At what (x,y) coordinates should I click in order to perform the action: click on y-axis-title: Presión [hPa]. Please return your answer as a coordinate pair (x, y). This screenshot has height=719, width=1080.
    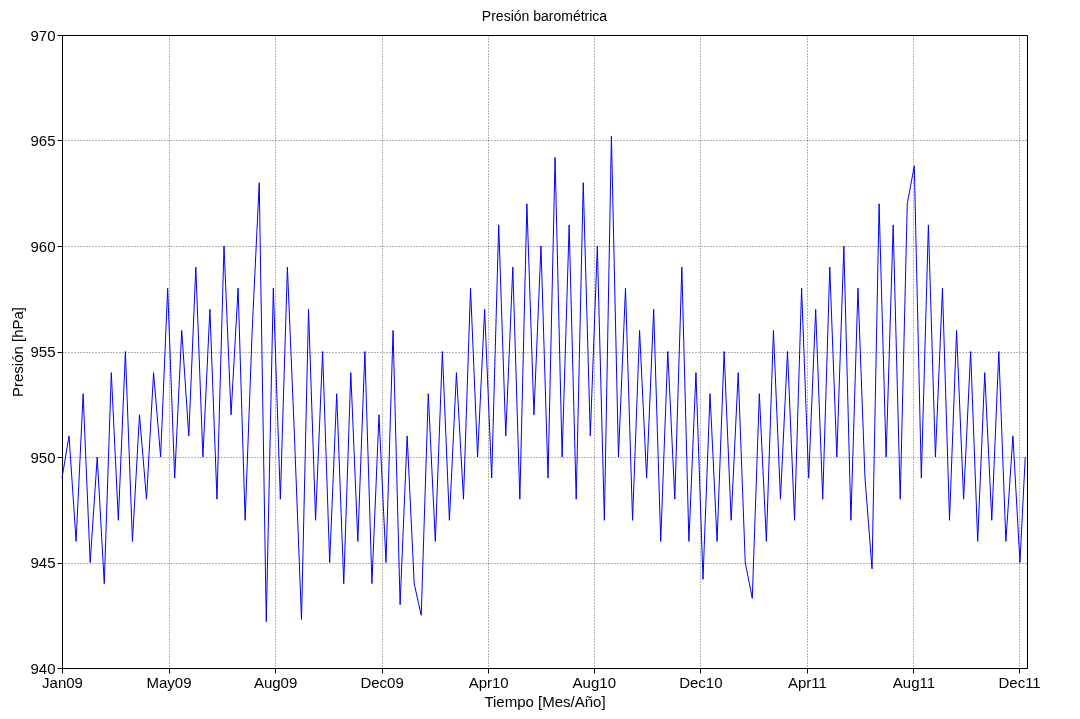
    Looking at the image, I should click on (18, 352).